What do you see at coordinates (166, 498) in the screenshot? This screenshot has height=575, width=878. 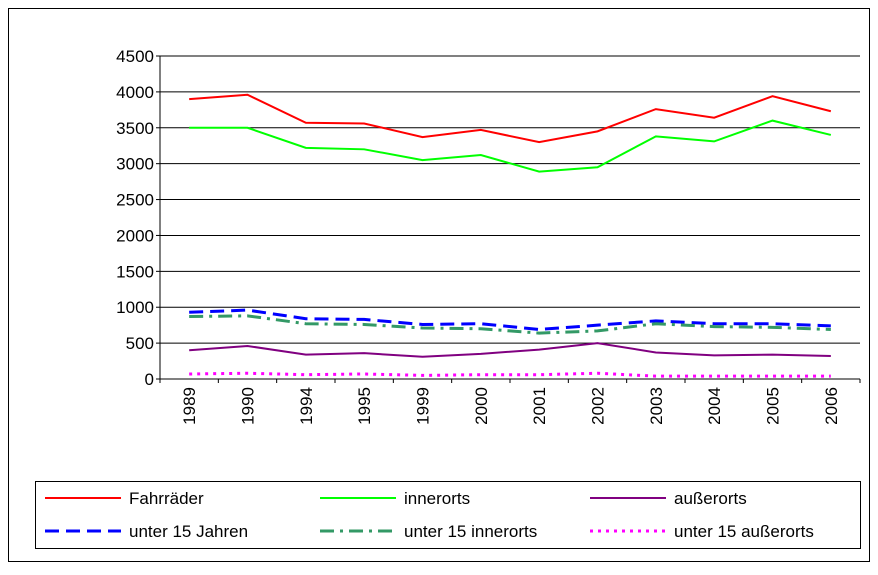 I see `legend-label: Fahrräder` at bounding box center [166, 498].